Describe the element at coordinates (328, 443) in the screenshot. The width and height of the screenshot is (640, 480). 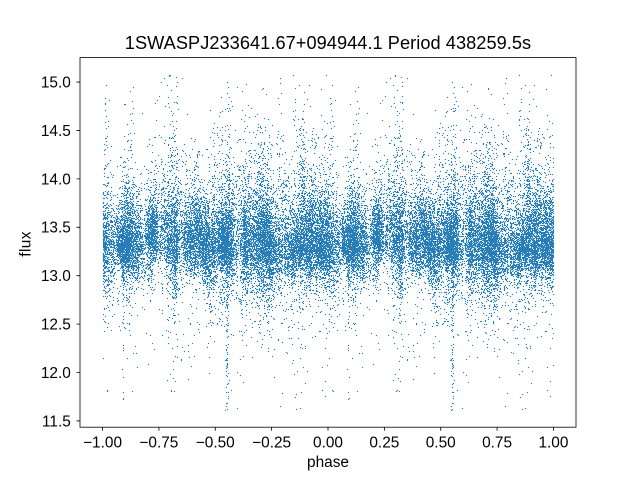
I see `svg-text: 0.00` at that location.